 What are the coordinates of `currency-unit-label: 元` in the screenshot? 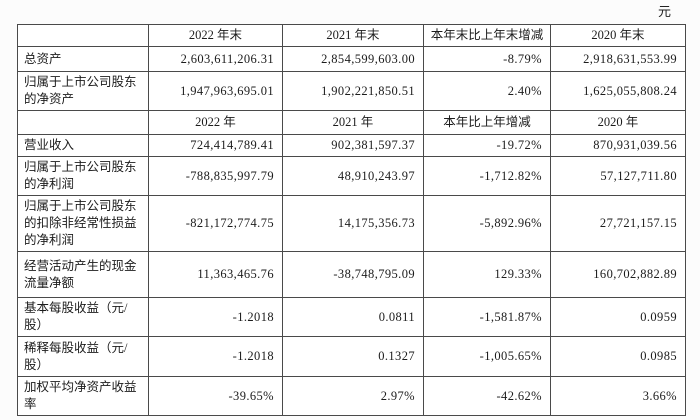 It's located at (664, 11).